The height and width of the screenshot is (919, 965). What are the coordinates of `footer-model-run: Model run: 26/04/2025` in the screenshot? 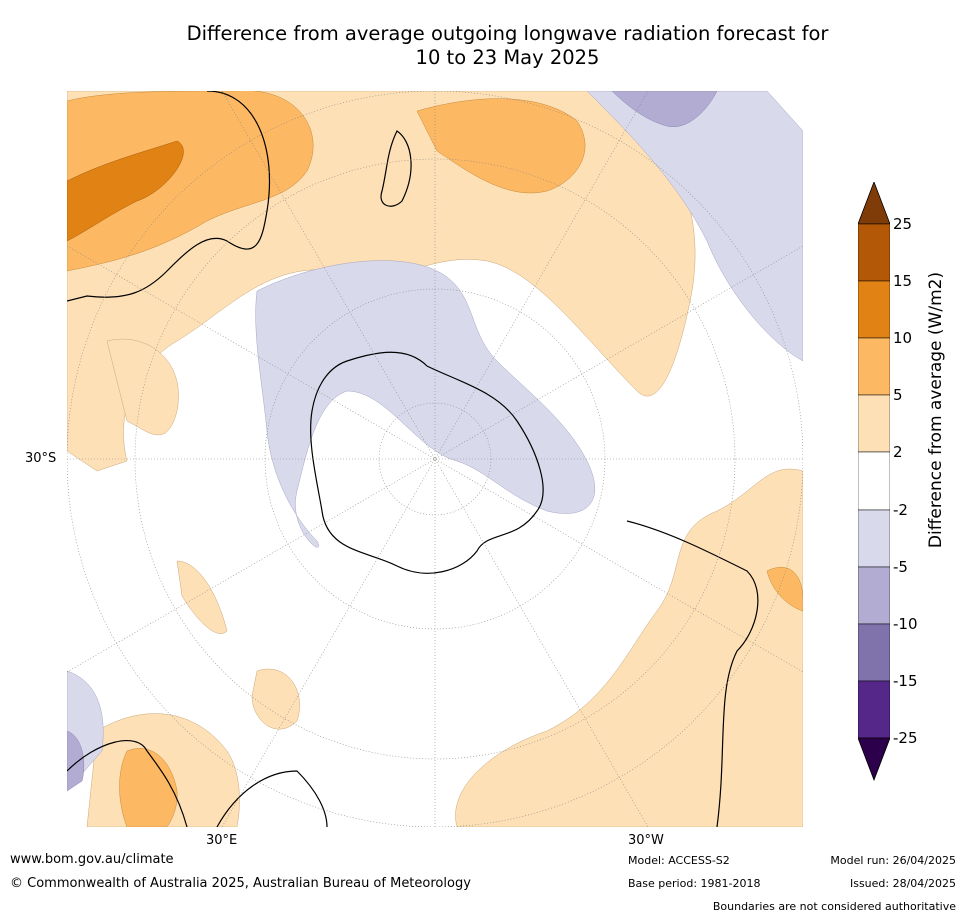 It's located at (893, 860).